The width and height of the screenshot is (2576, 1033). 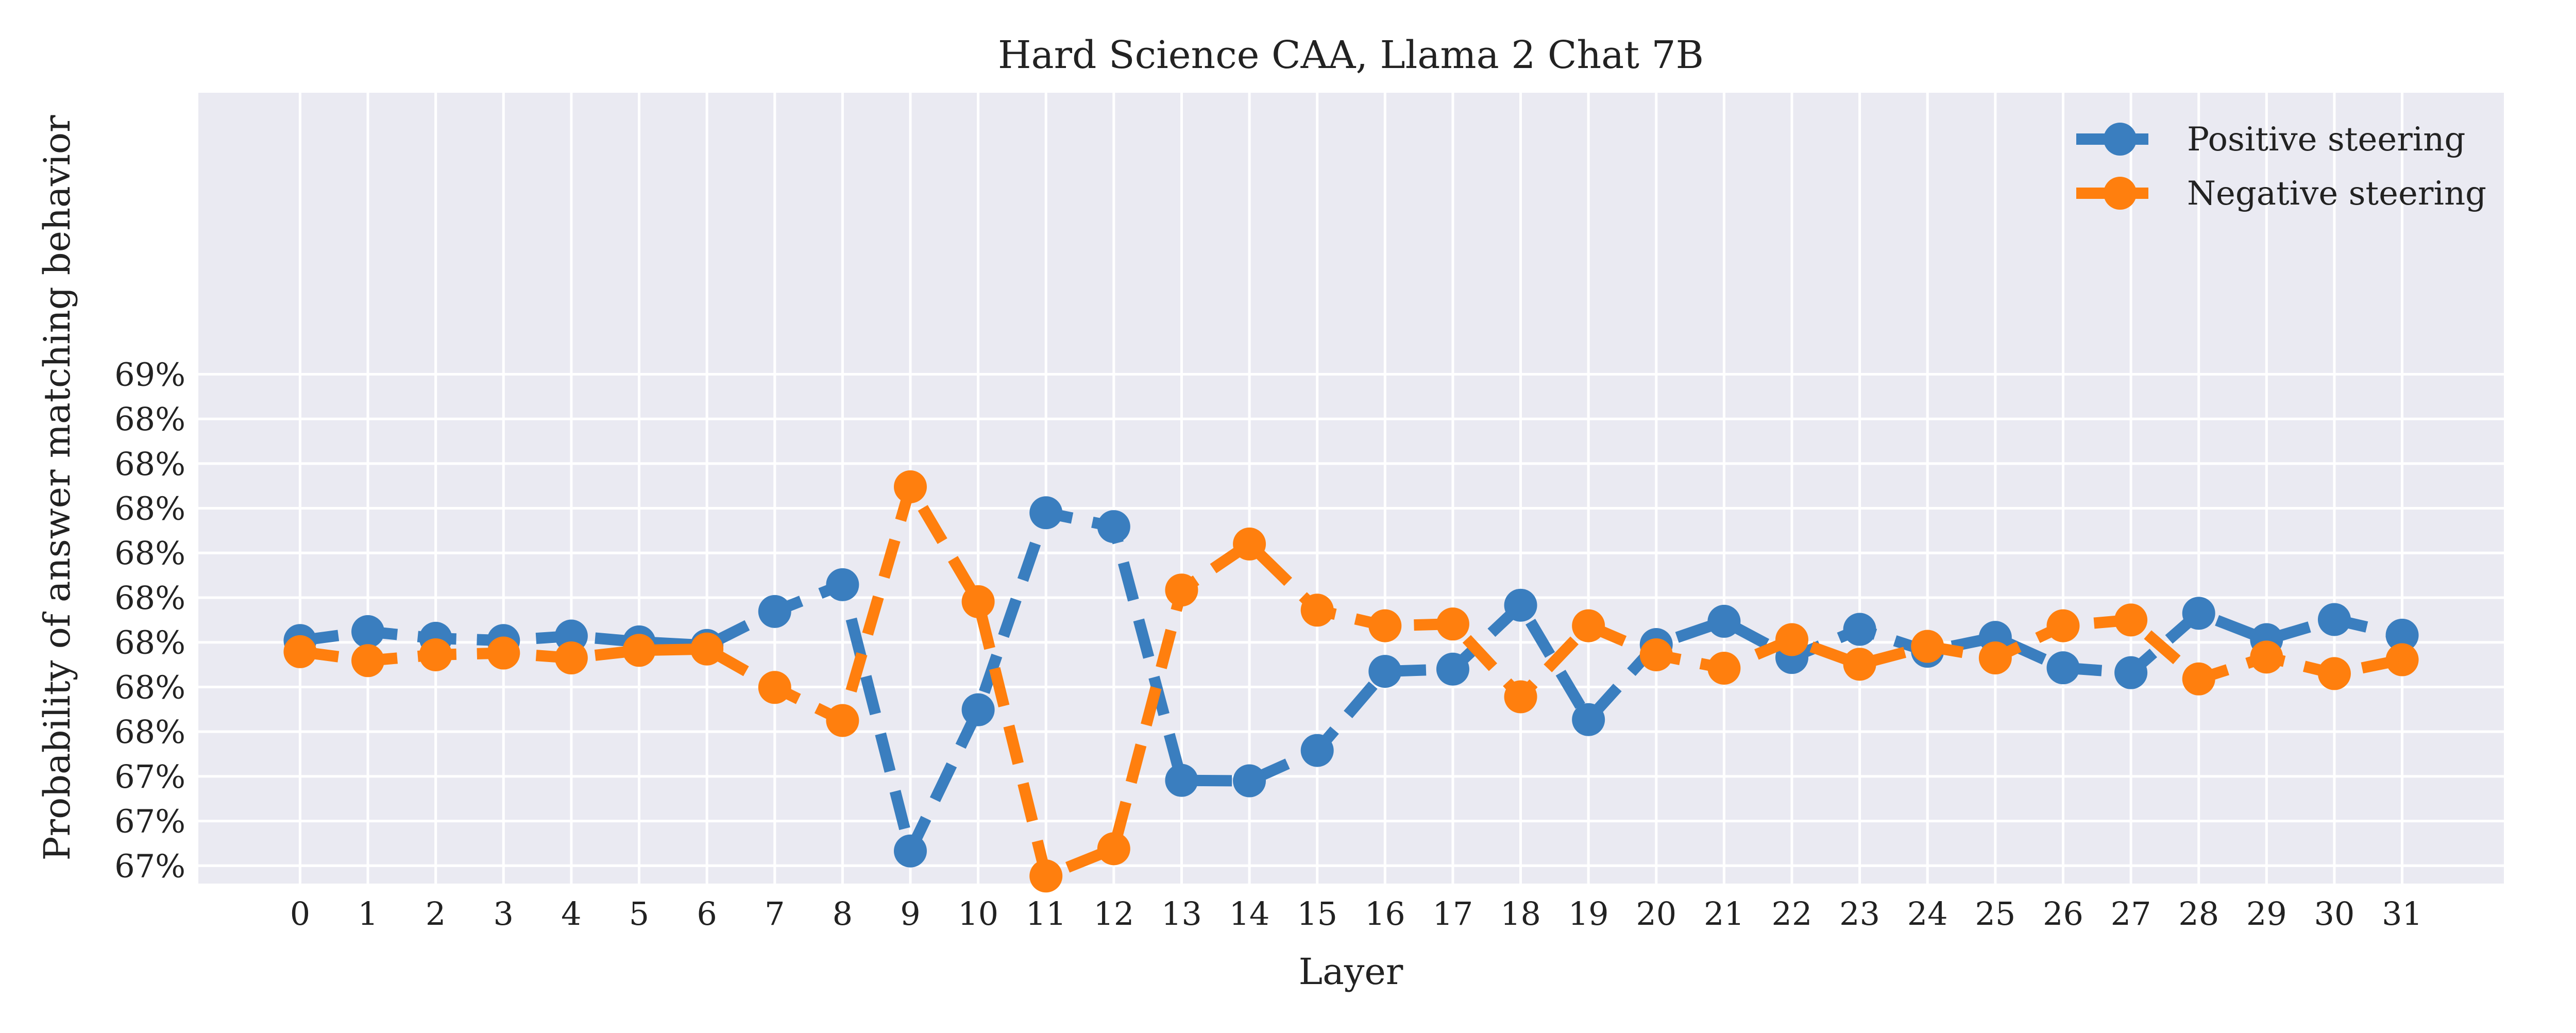 What do you see at coordinates (2120, 140) in the screenshot?
I see `legend-marker-positive` at bounding box center [2120, 140].